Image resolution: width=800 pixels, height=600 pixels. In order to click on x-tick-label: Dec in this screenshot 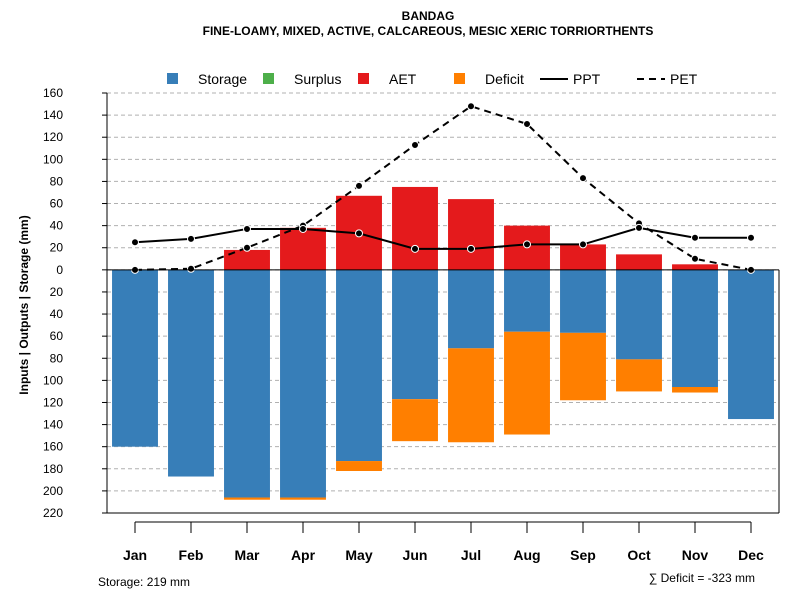, I will do `click(751, 555)`.